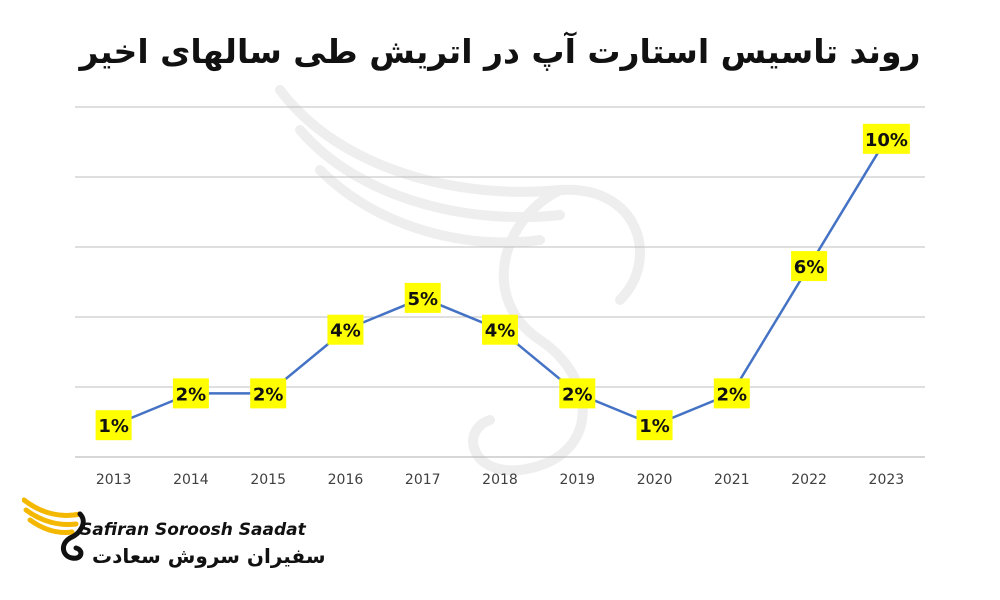 The width and height of the screenshot is (1000, 600). Describe the element at coordinates (732, 480) in the screenshot. I see `x-tick-label: 2021` at that location.